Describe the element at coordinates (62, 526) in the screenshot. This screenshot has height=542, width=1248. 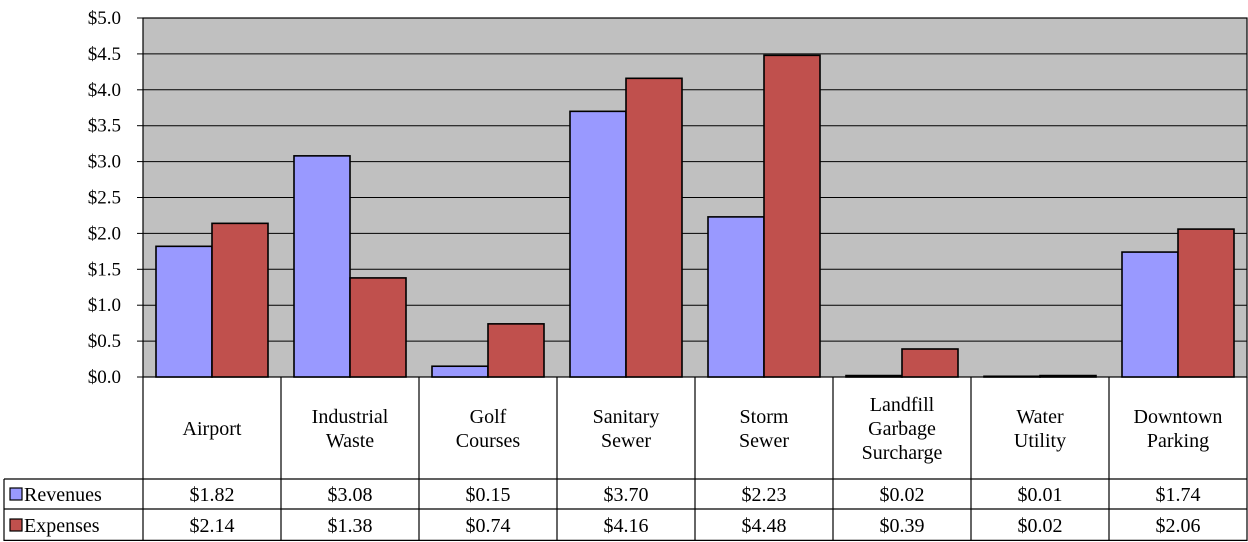
I see `legend-label-expenses: Expenses` at that location.